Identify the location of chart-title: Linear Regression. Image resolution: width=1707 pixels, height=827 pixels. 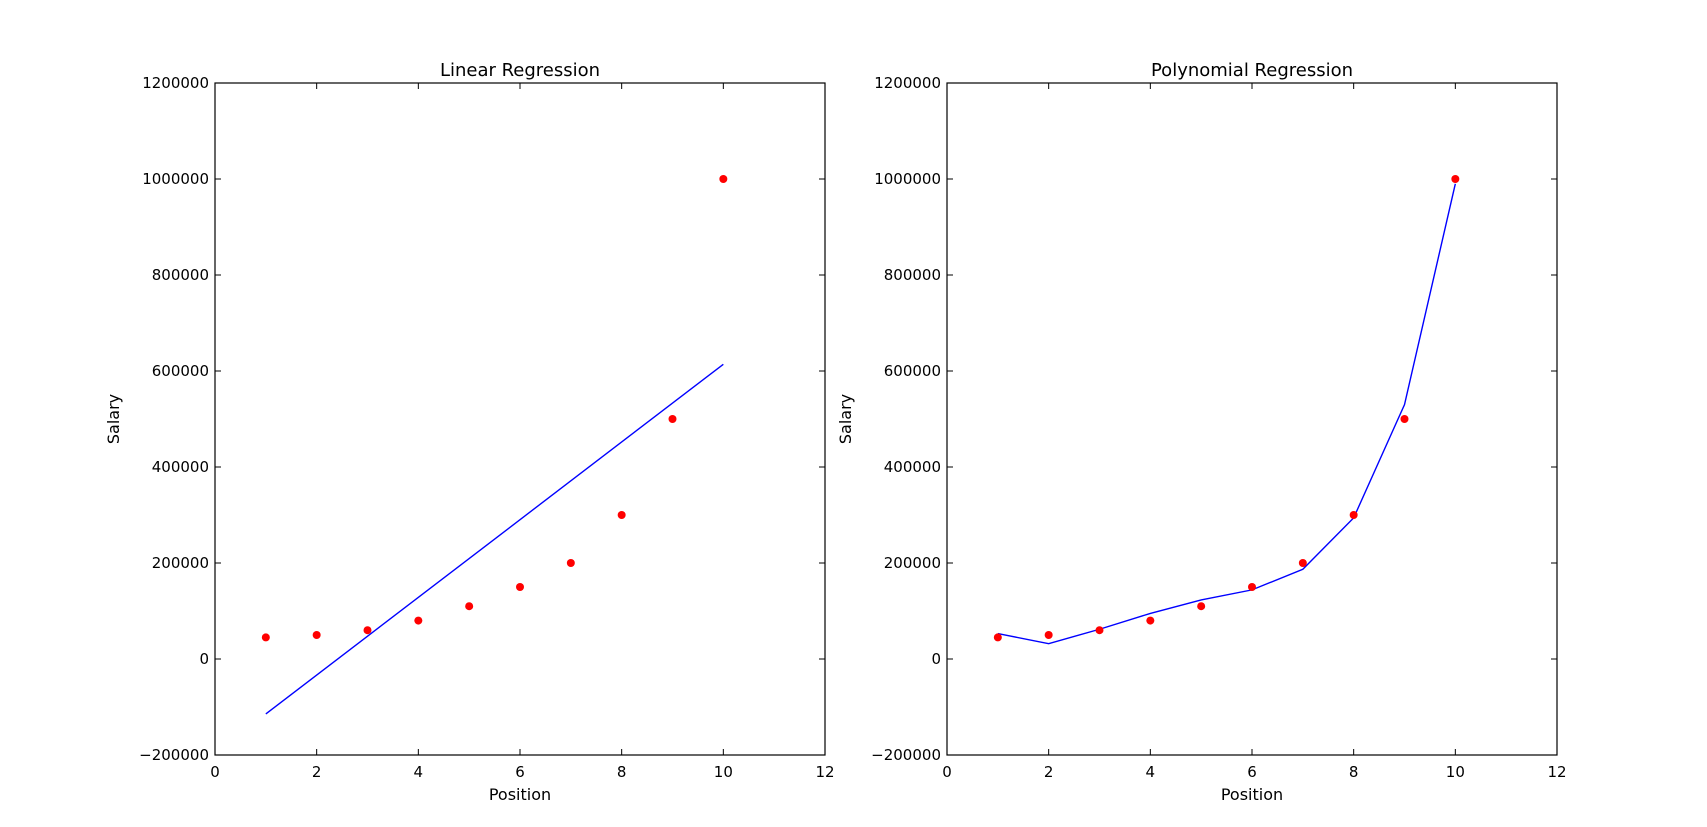
(520, 70).